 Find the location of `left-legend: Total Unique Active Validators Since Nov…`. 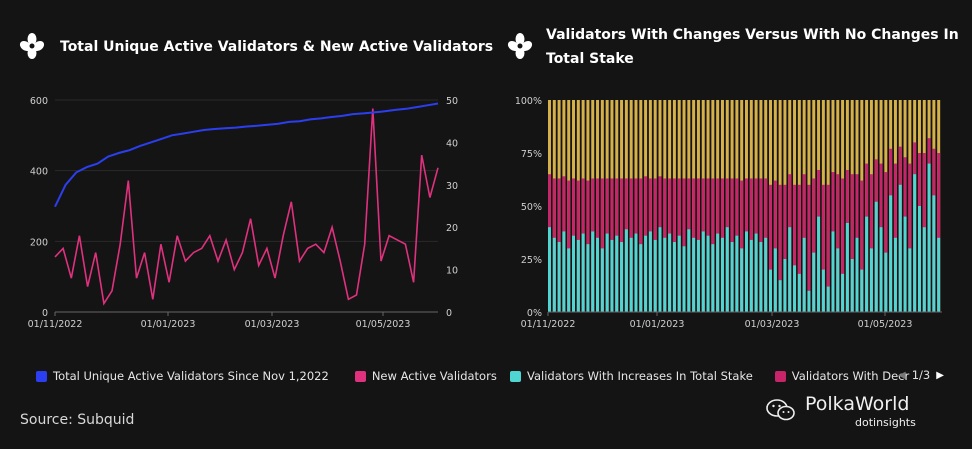

left-legend: Total Unique Active Validators Since Nov… is located at coordinates (266, 376).